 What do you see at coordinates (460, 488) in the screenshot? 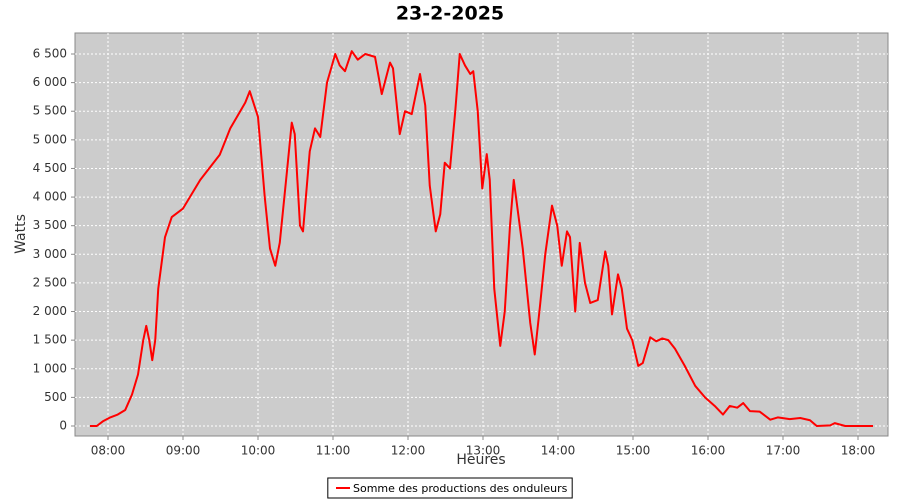
I see `legend-label: Somme des productions des onduleurs` at bounding box center [460, 488].